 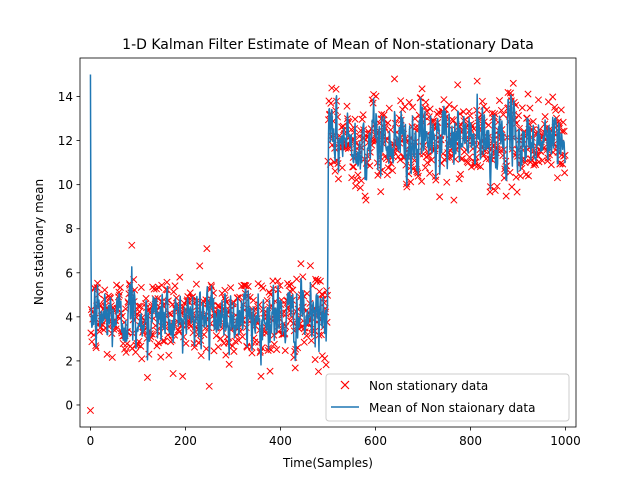 I want to click on x-tick-label: 0, so click(x=91, y=441).